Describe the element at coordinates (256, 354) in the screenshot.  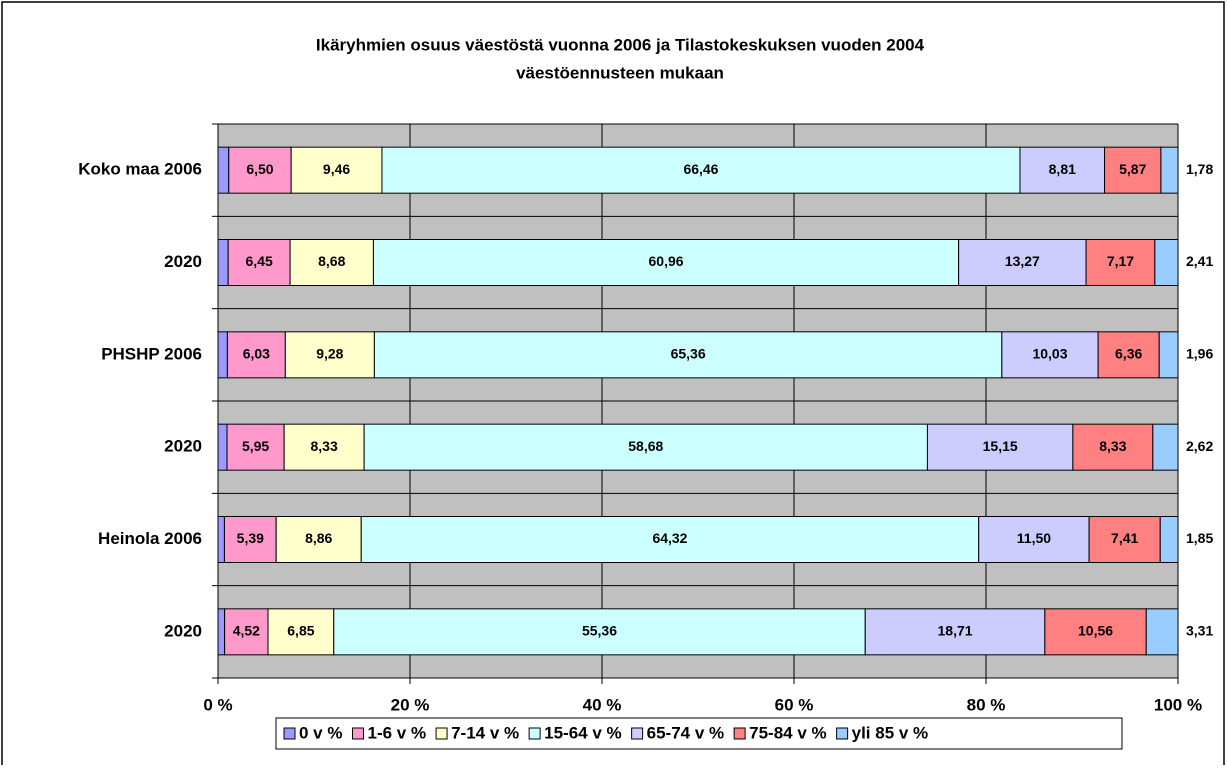
I see `data-label: 6,03` at that location.